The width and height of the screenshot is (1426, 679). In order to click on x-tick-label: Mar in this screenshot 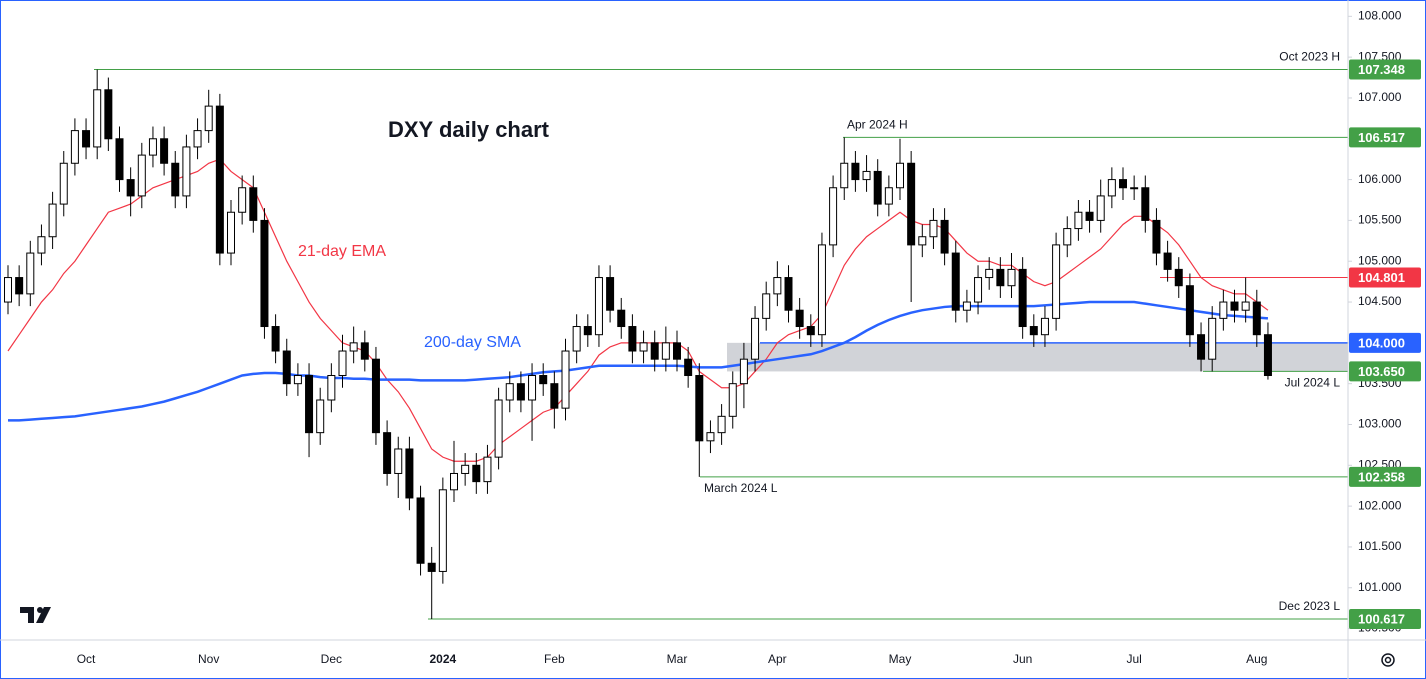, I will do `click(677, 659)`.